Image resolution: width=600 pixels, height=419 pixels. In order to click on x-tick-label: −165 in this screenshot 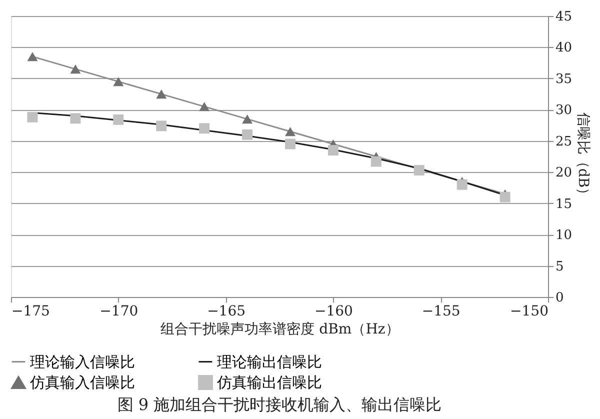, I will do `click(226, 312)`.